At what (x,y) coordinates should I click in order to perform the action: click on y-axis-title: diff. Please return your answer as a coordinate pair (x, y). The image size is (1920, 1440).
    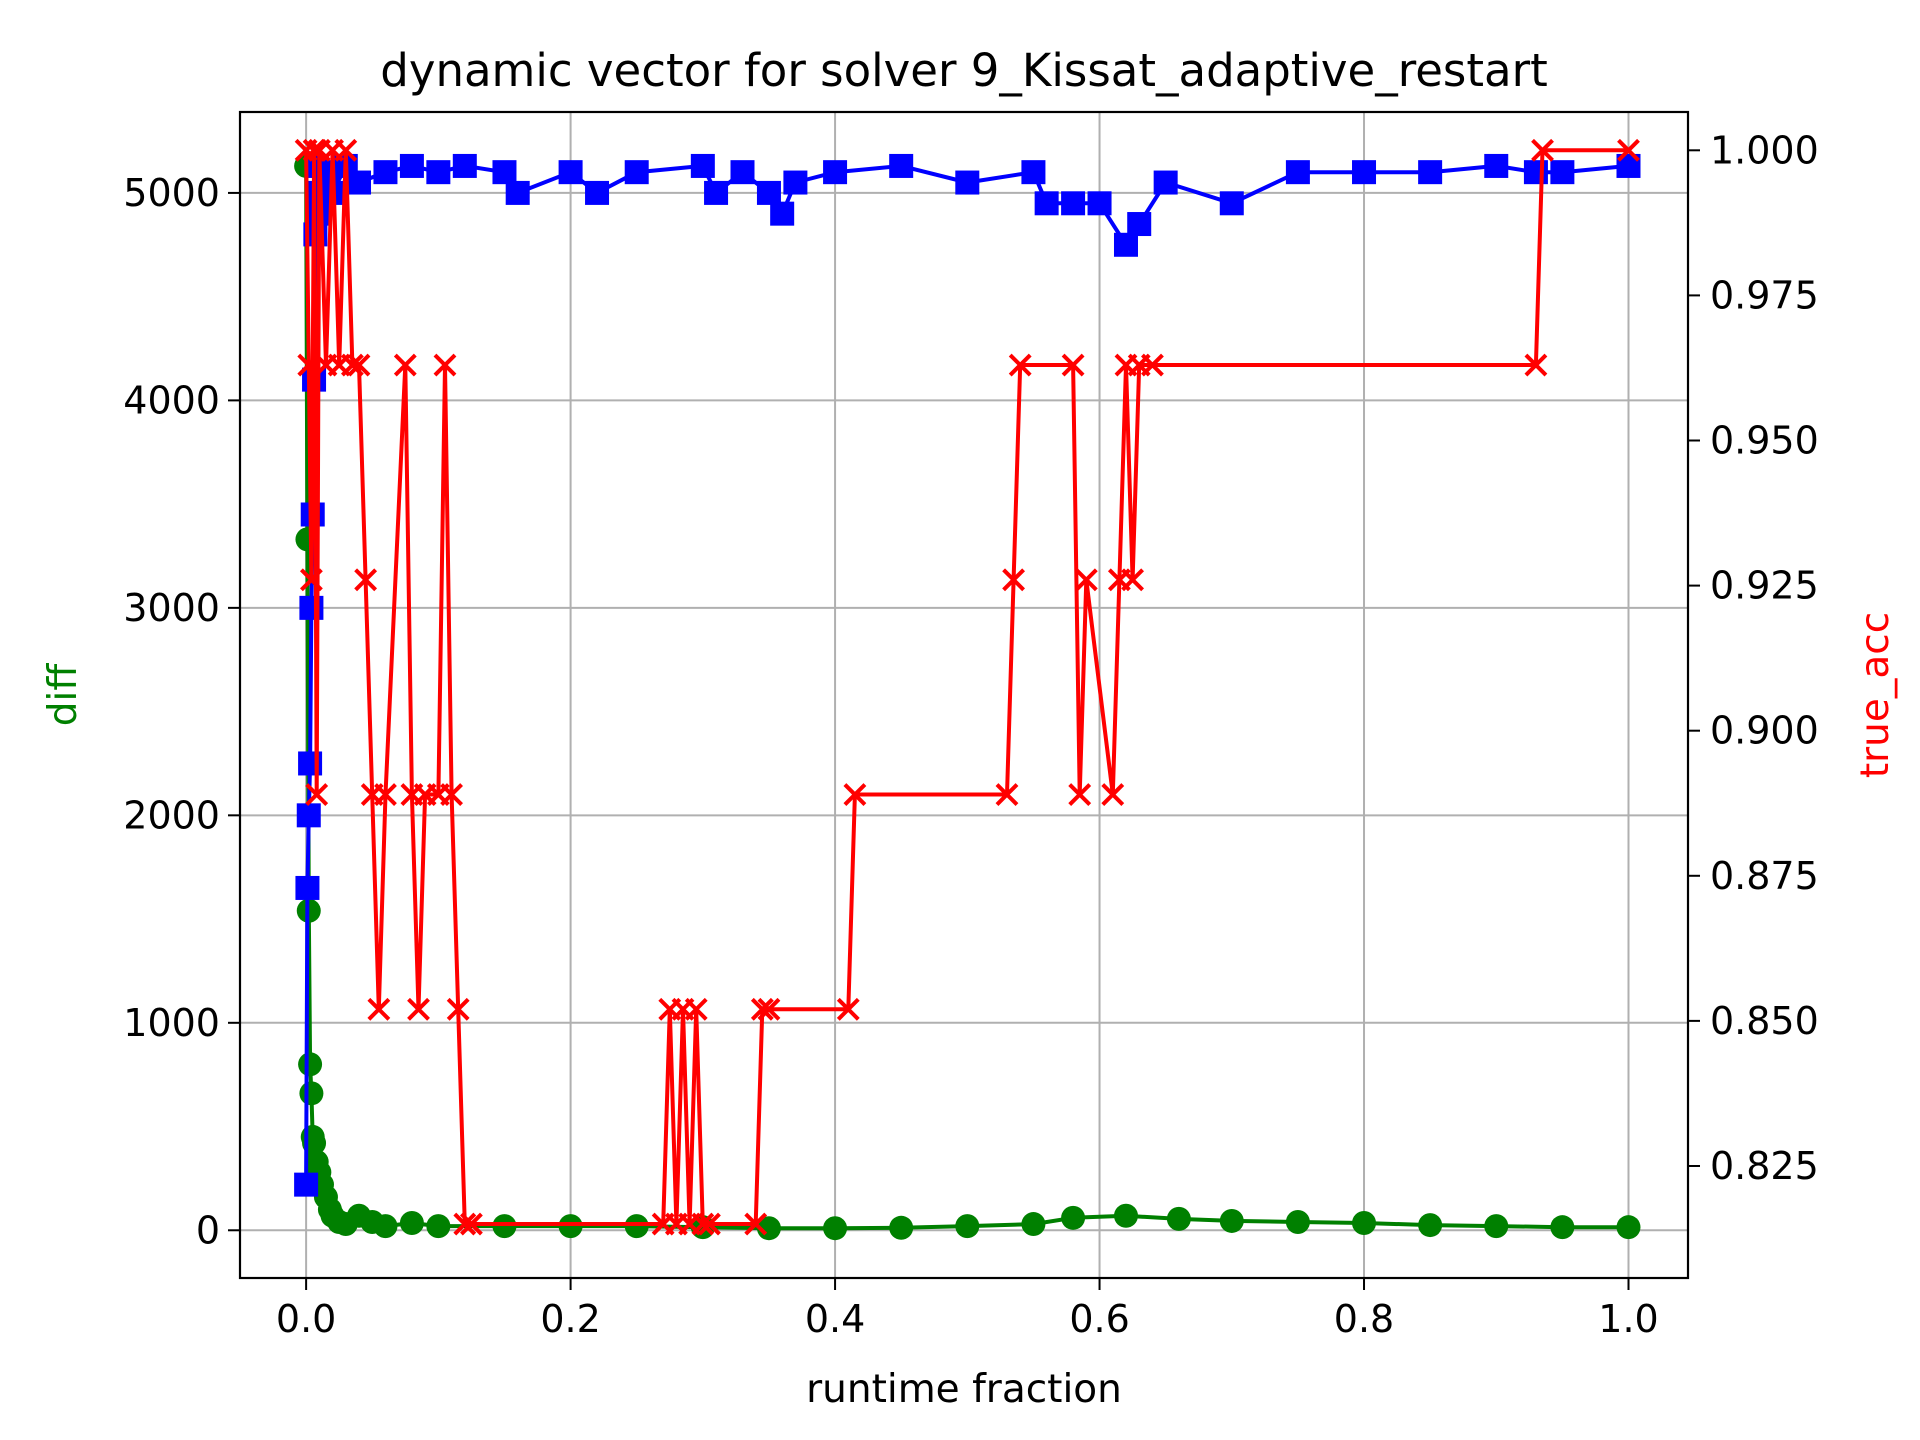
    Looking at the image, I should click on (63, 695).